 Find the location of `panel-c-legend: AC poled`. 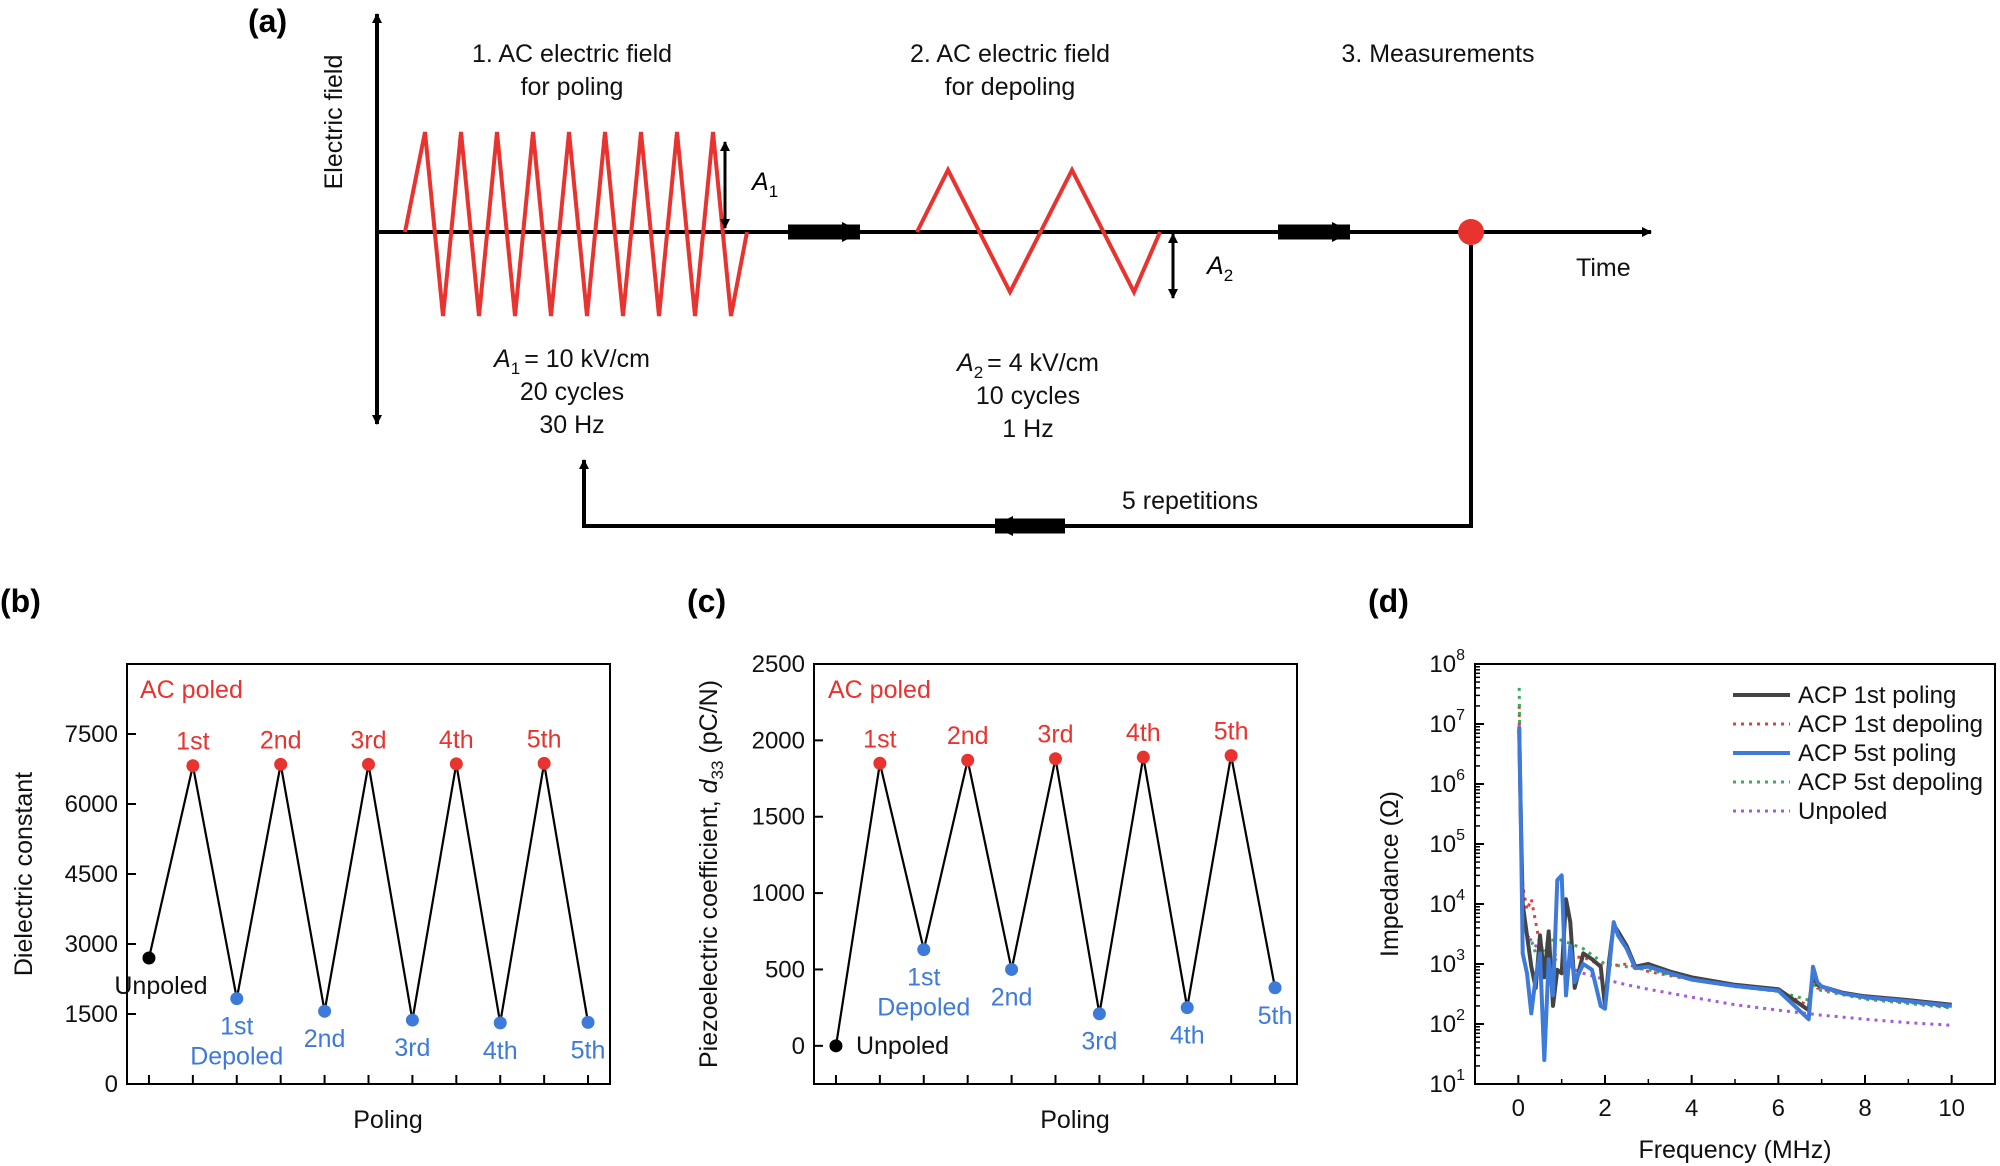

panel-c-legend: AC poled is located at coordinates (879, 690).